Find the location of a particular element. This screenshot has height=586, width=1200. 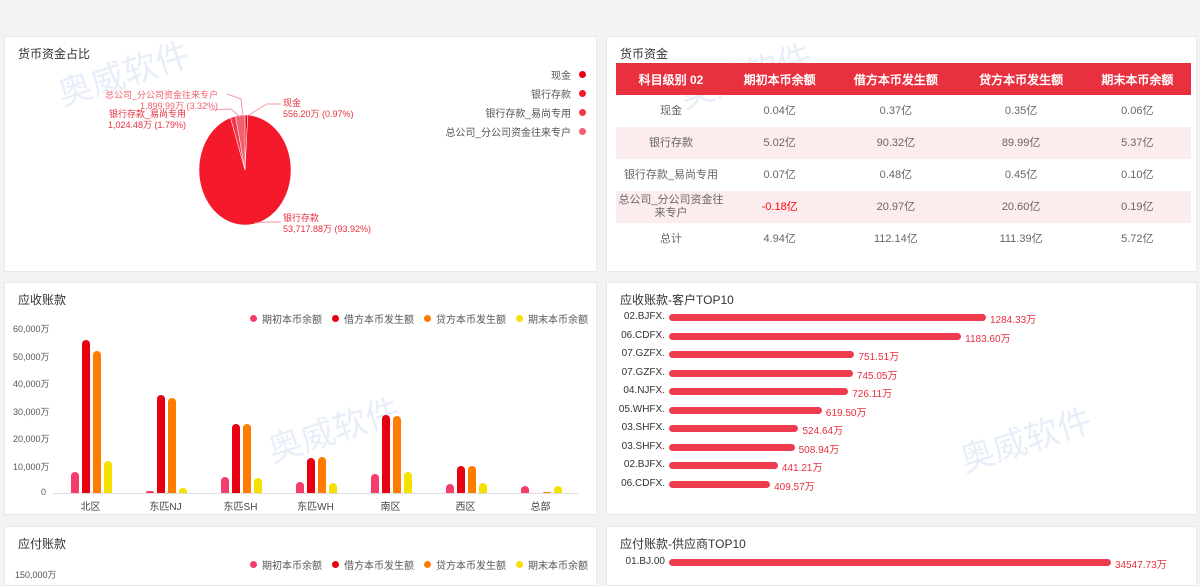

column-header: 期初本币余额 is located at coordinates (780, 79).